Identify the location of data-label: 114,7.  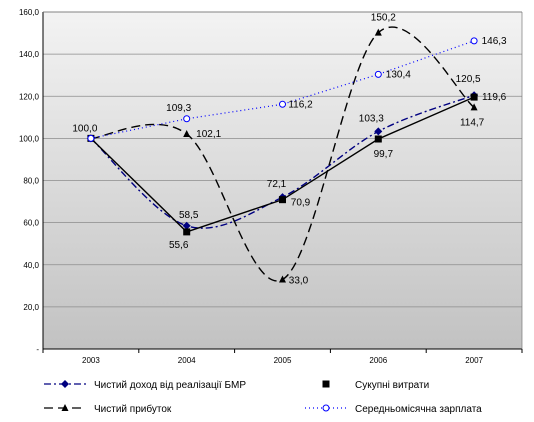
(472, 122).